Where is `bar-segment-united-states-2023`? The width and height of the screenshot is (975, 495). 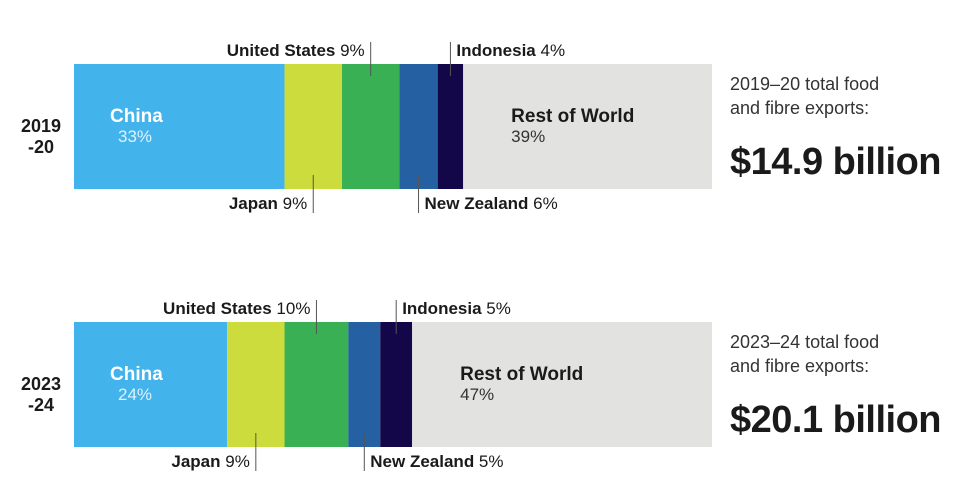 bar-segment-united-states-2023 is located at coordinates (316, 384).